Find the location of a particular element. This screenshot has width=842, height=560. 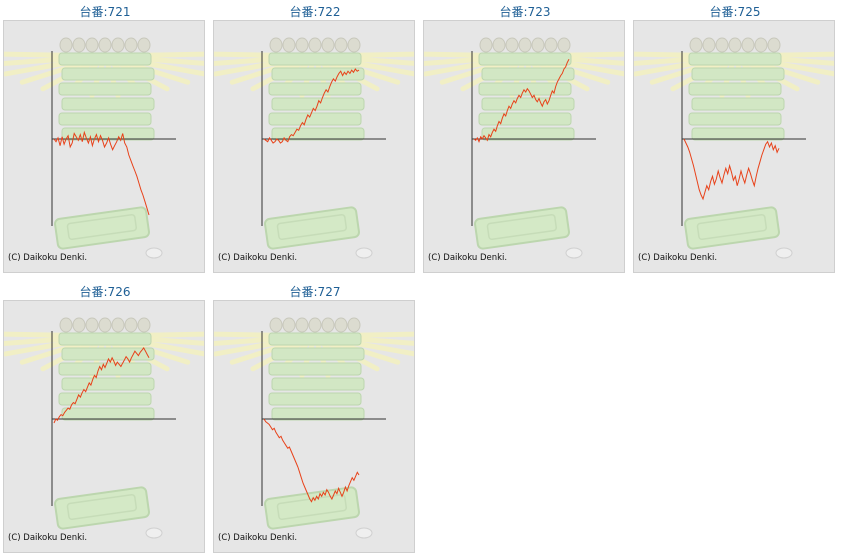

chart-title-link: 台番:726 is located at coordinates (105, 292).